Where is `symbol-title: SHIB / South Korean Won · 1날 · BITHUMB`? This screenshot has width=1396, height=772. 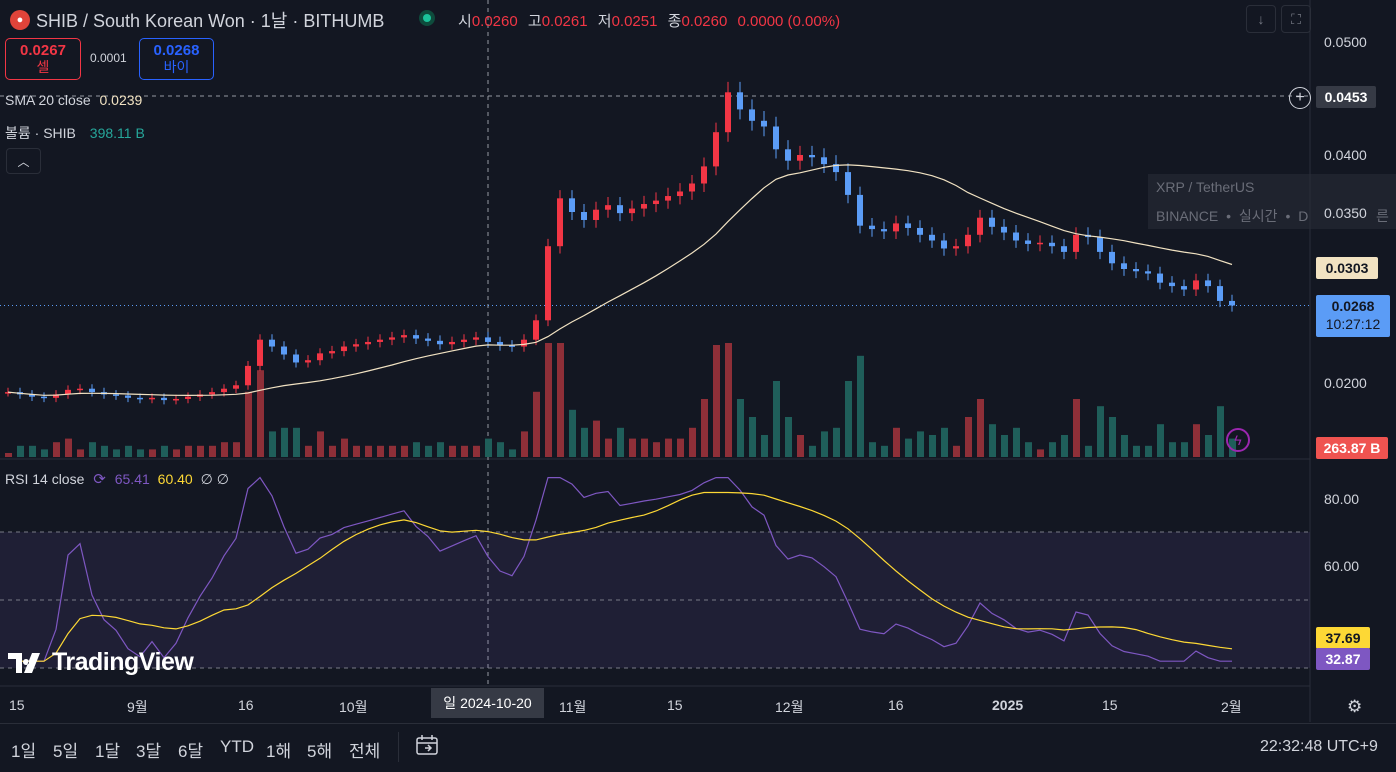
symbol-title: SHIB / South Korean Won · 1날 · BITHUMB is located at coordinates (210, 21).